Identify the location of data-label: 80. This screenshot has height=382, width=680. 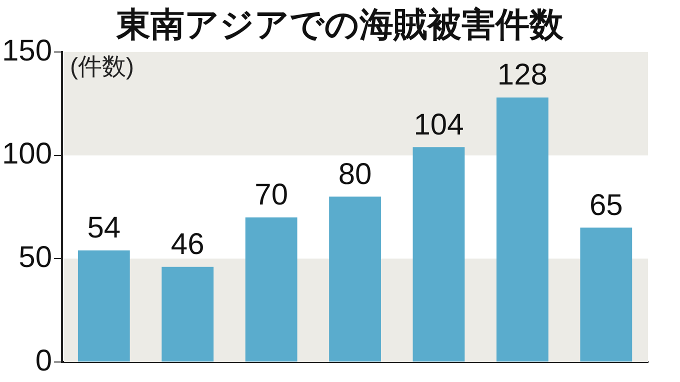
(355, 174).